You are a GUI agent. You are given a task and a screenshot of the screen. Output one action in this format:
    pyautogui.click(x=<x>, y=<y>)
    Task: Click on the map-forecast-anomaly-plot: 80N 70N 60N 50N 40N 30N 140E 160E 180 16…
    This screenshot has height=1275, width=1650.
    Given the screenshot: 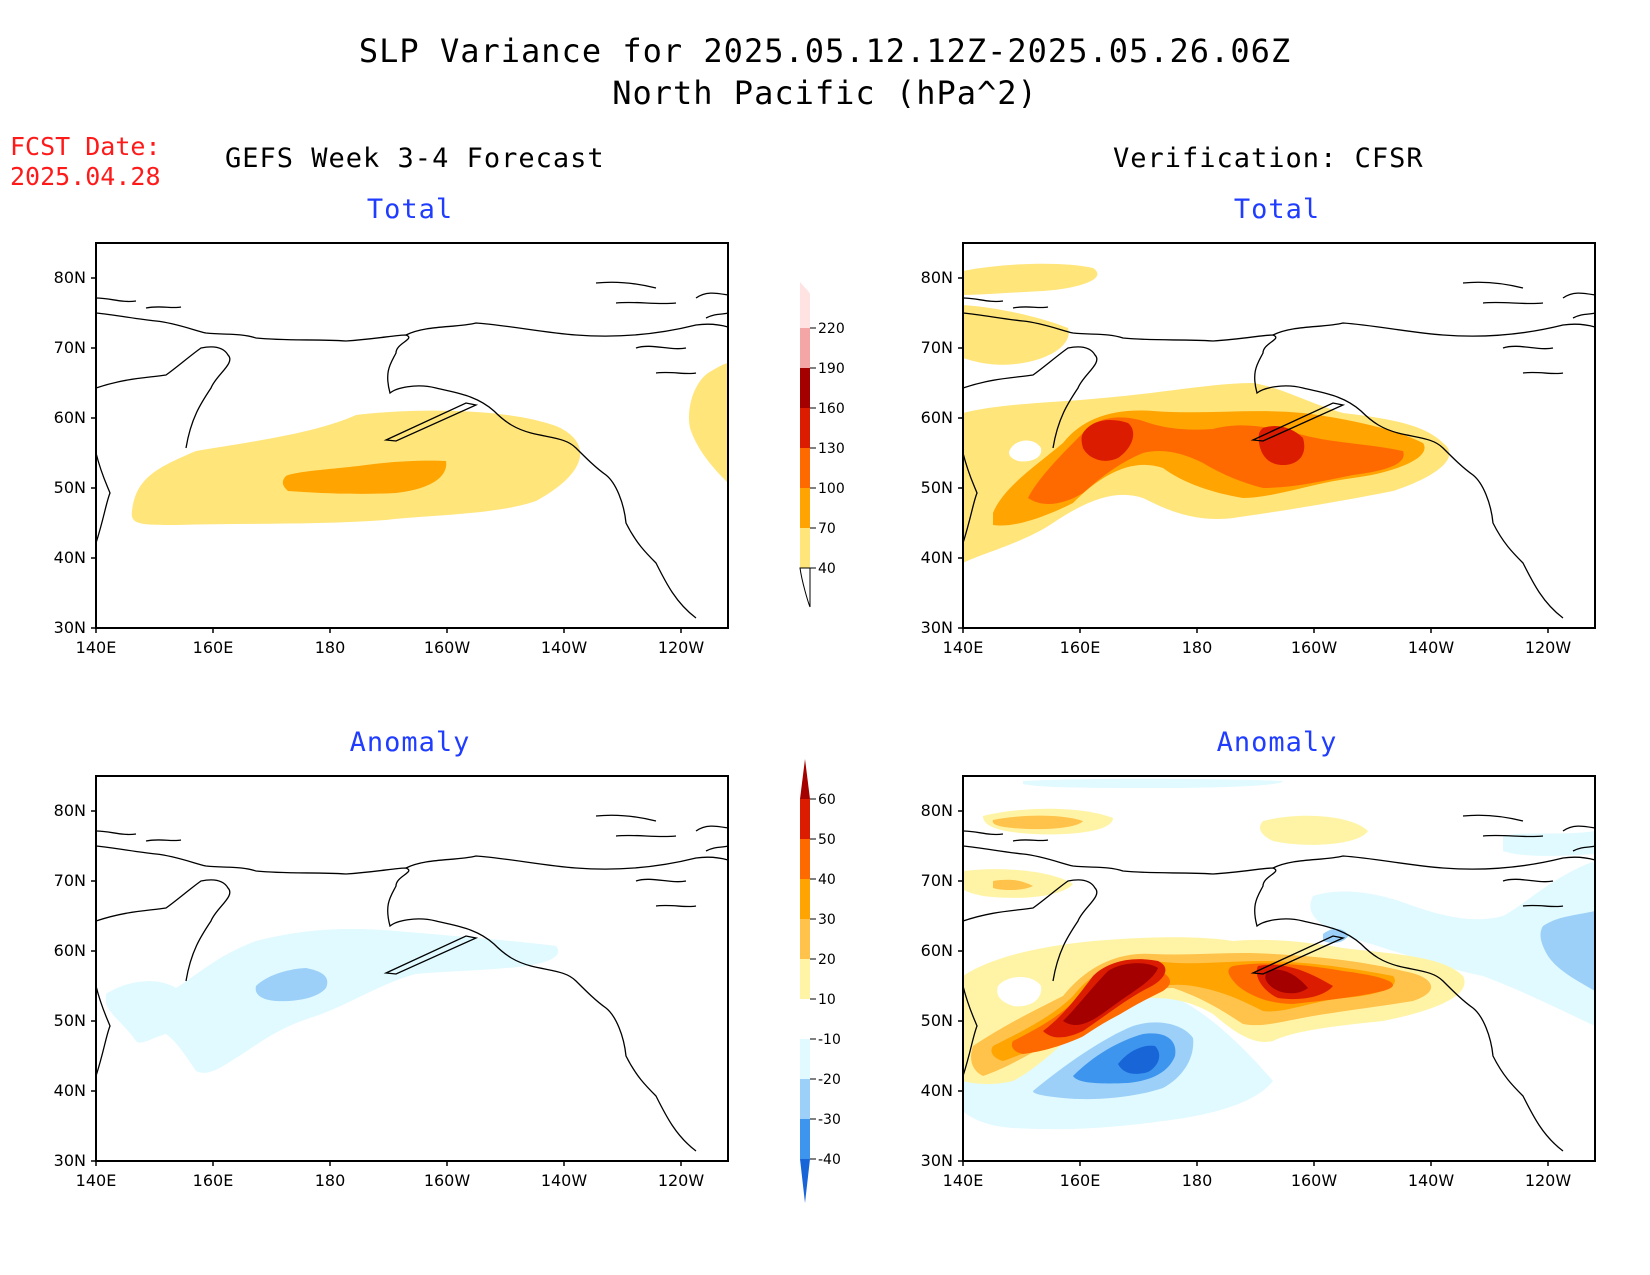 What is the action you would take?
    pyautogui.click(x=391, y=982)
    